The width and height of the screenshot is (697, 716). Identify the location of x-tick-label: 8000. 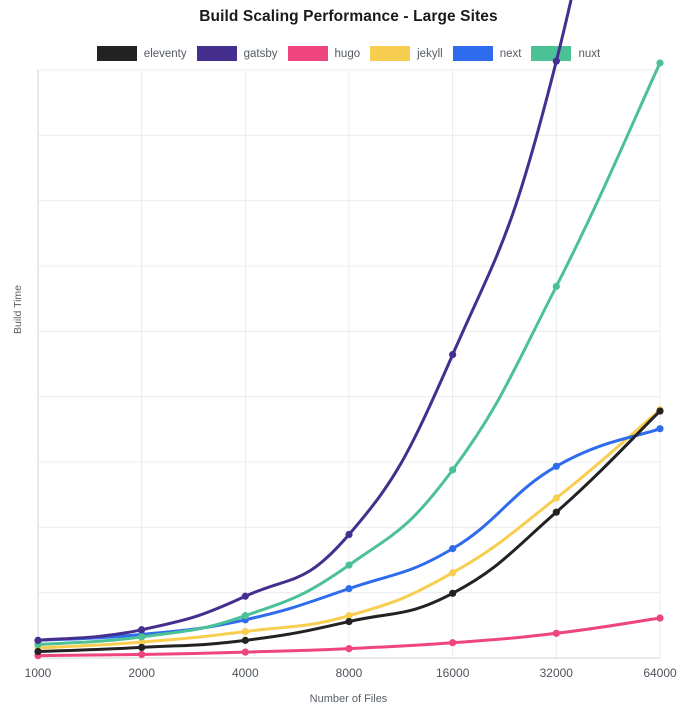
(349, 673).